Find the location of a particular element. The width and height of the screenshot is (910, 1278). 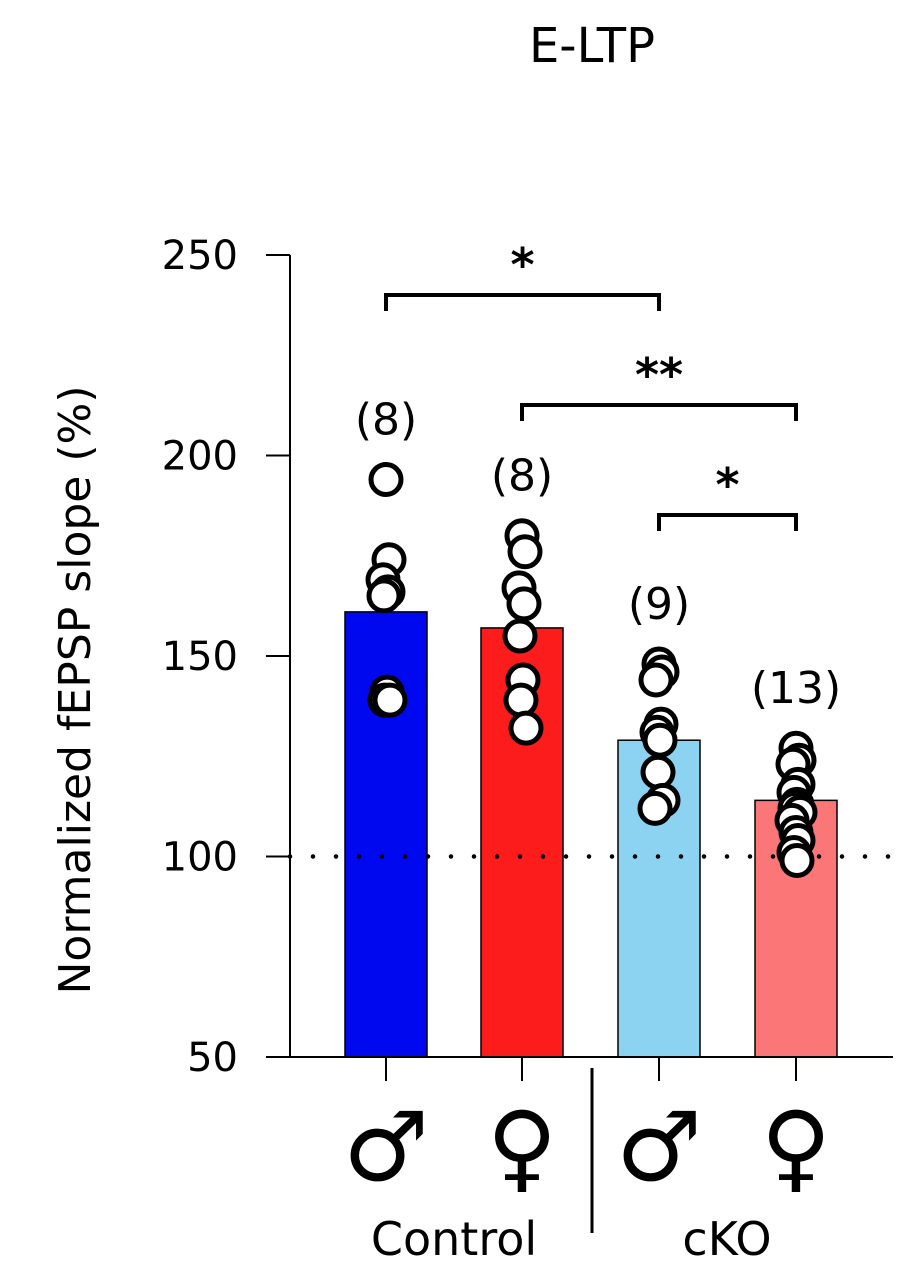

y-tick-label-250: 250 is located at coordinates (200, 256).